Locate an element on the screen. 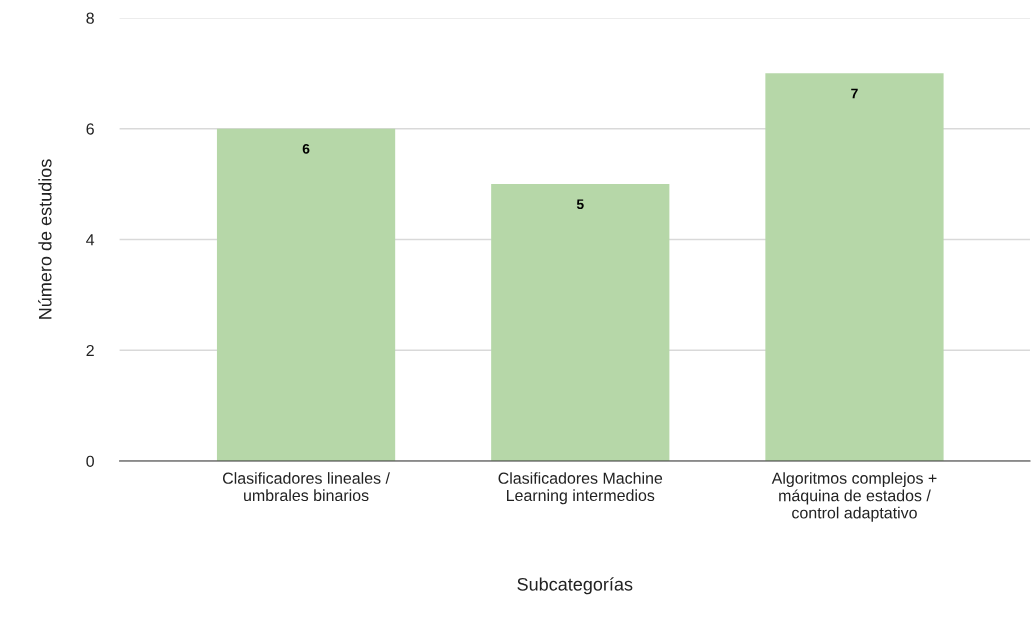 This screenshot has width=1031, height=618. data-label: 5 is located at coordinates (580, 204).